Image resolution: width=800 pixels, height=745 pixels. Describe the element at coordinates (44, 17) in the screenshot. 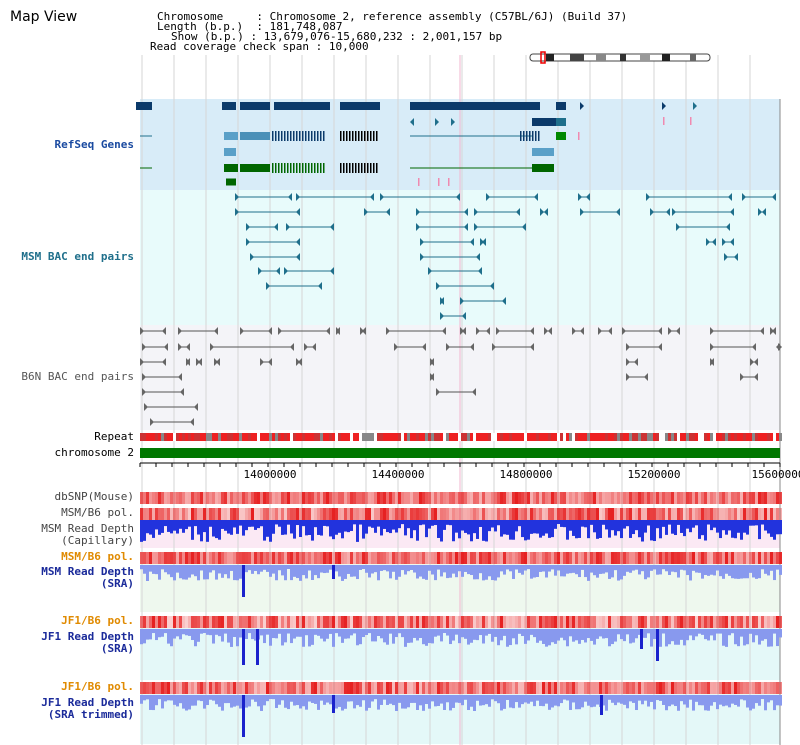

I see `page-title: Map View` at that location.